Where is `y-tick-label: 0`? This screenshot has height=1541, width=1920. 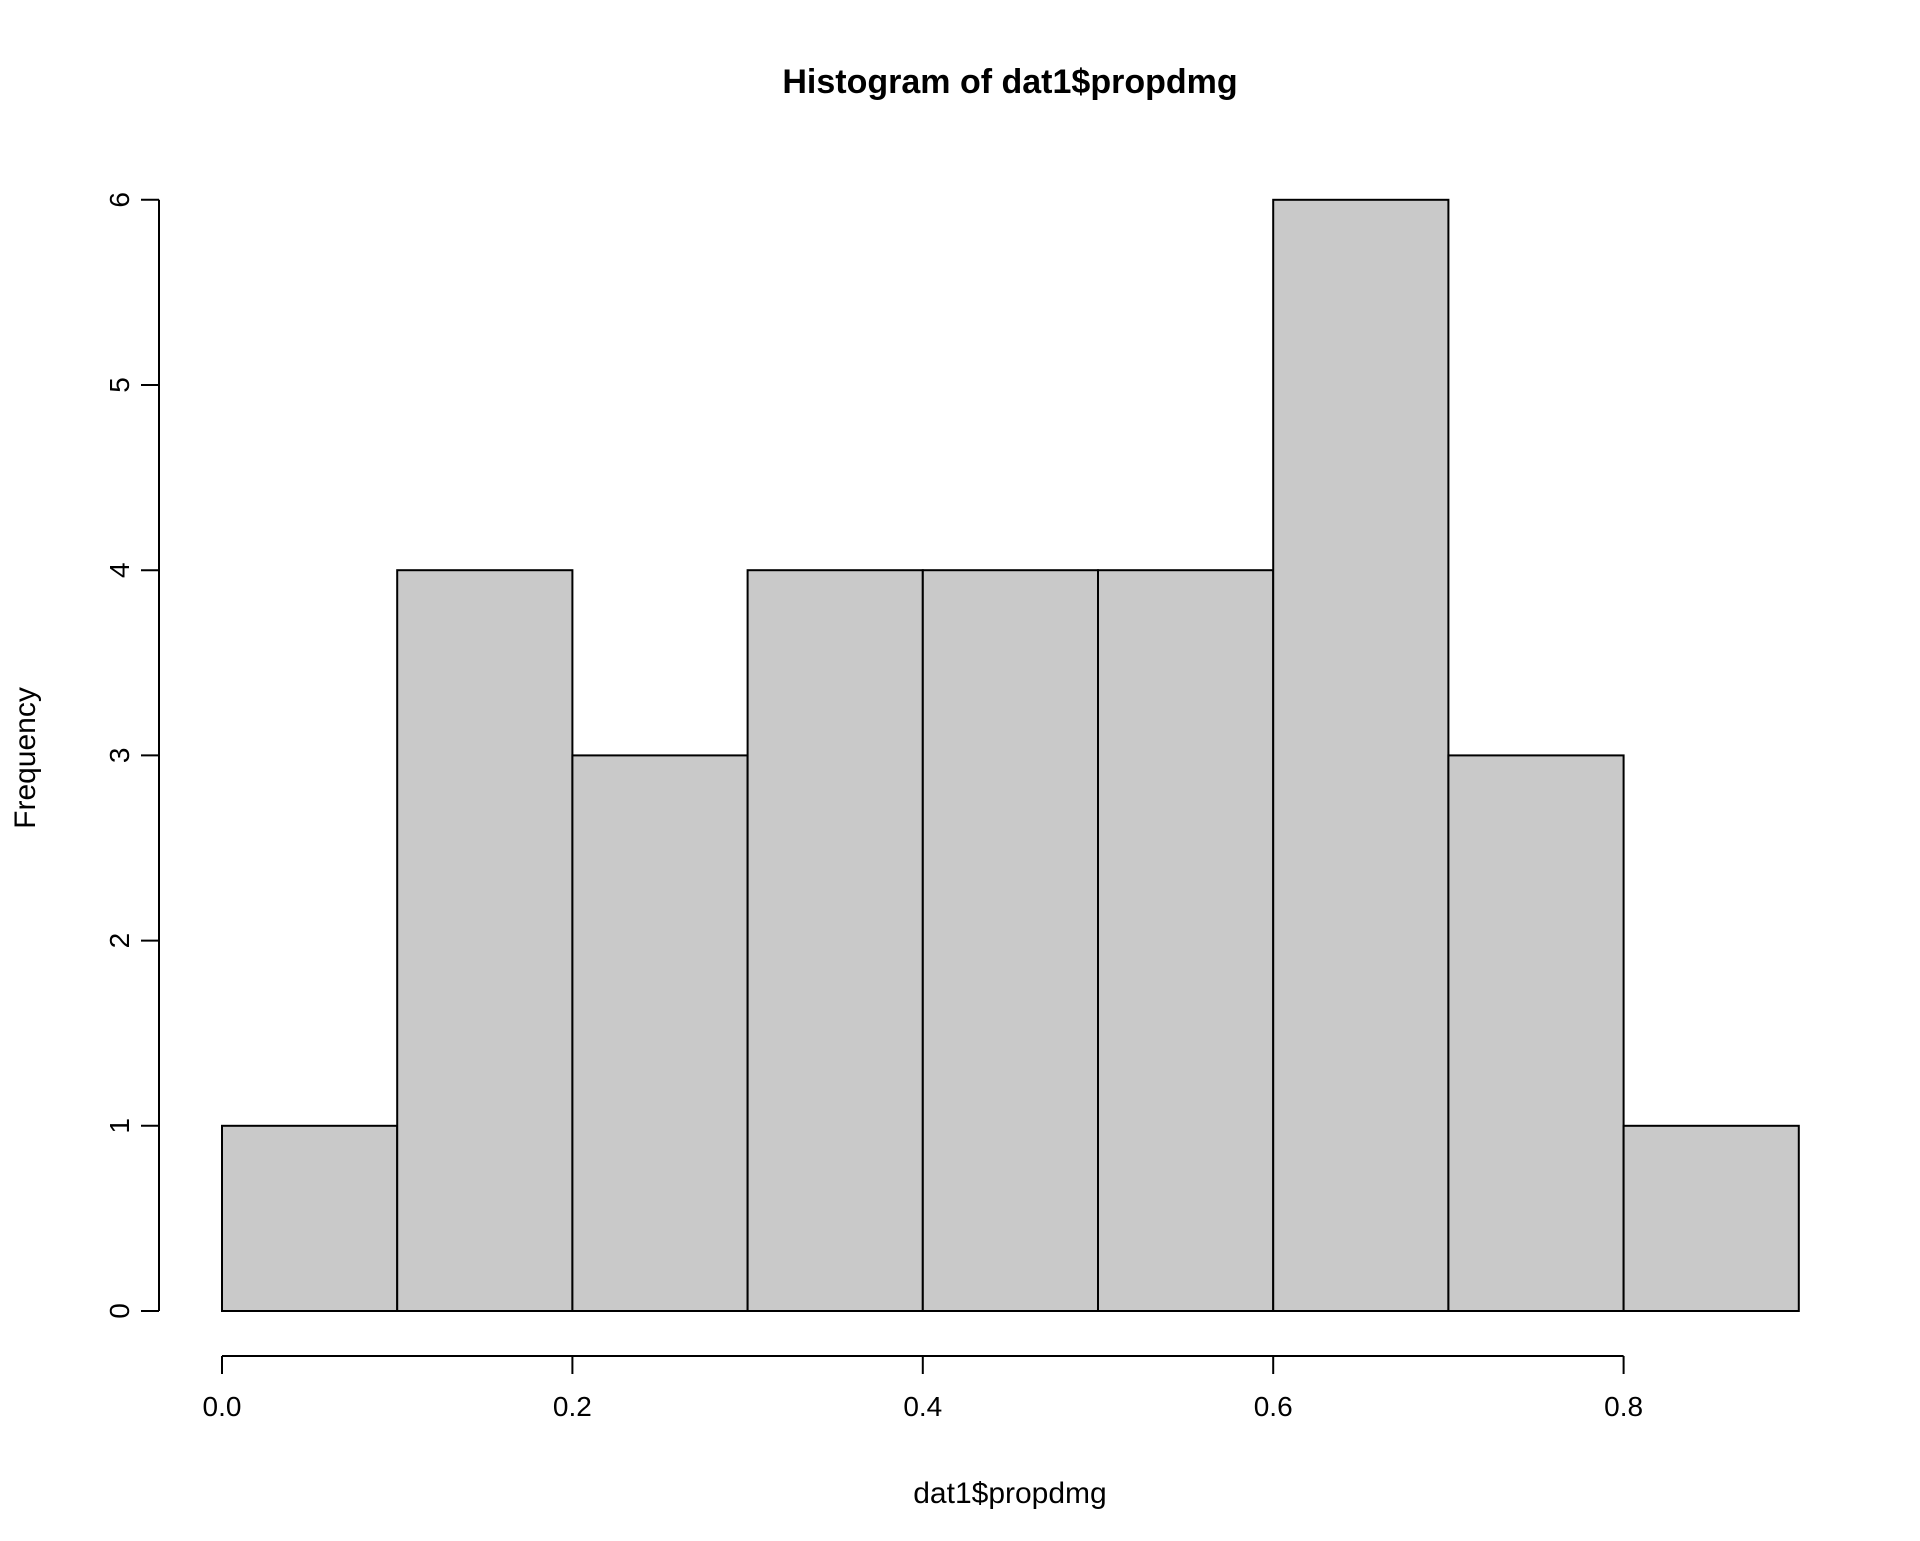
y-tick-label: 0 is located at coordinates (119, 1311).